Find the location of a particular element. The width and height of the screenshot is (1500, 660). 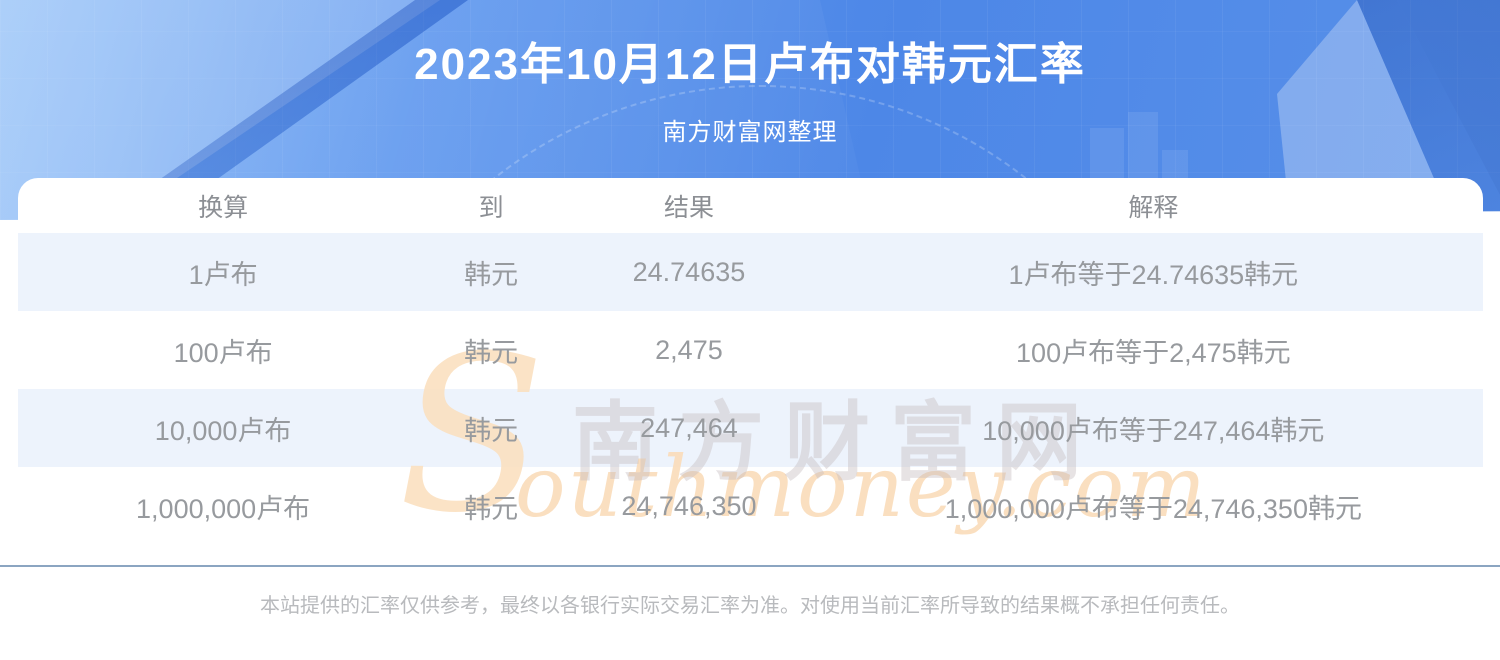

cell-amount: 1,000,000卢布 is located at coordinates (223, 508).